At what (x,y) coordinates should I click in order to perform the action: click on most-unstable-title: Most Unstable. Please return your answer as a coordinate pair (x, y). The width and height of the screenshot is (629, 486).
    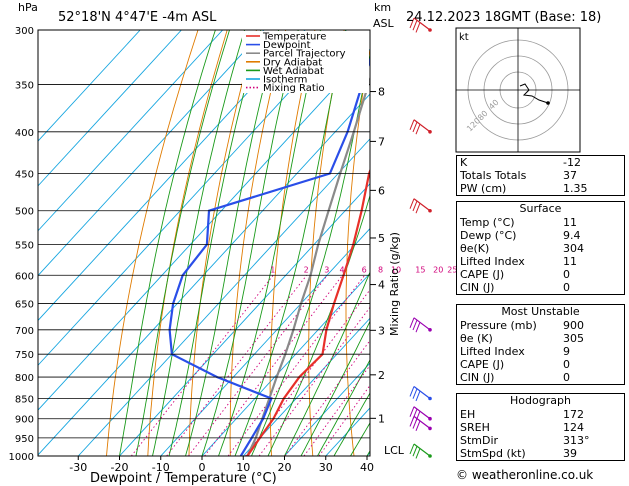
    Looking at the image, I should click on (540, 311).